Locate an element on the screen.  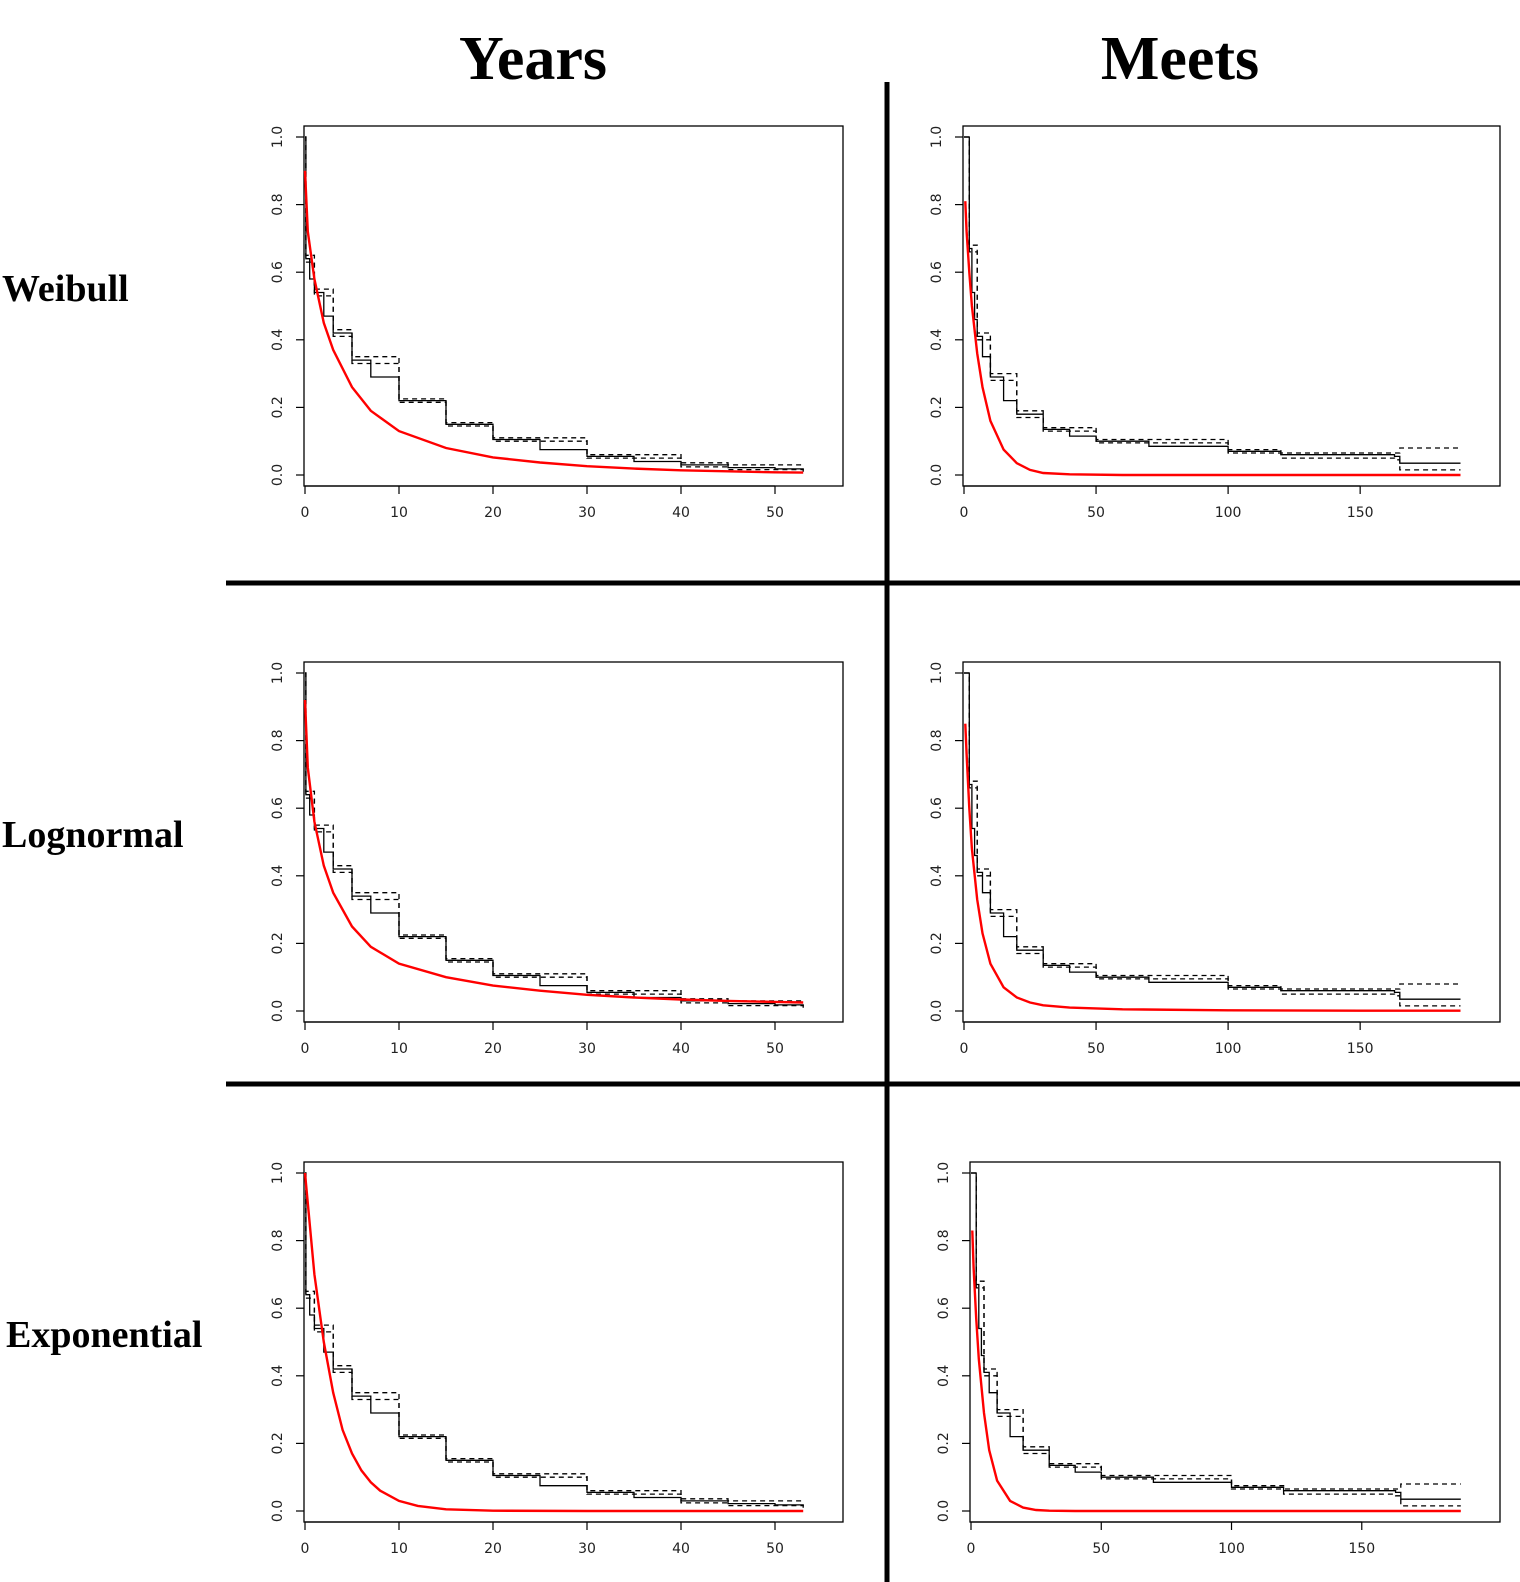
chart-exponential-meets: 0.0 0.2 0.4 0.6 0.8 1.0 0 50 100 150 is located at coordinates (1218, 1359).